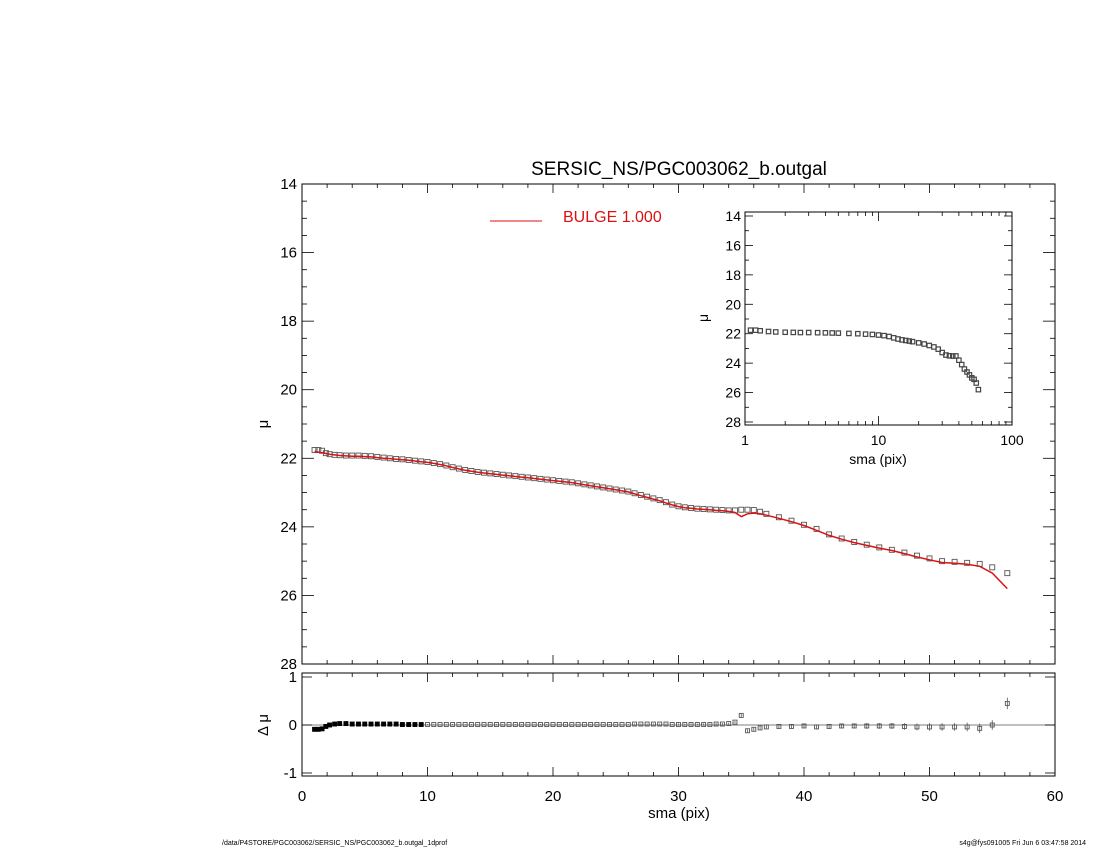 Image resolution: width=1100 pixels, height=850 pixels. I want to click on inset-y-tick-label: 14, so click(733, 216).